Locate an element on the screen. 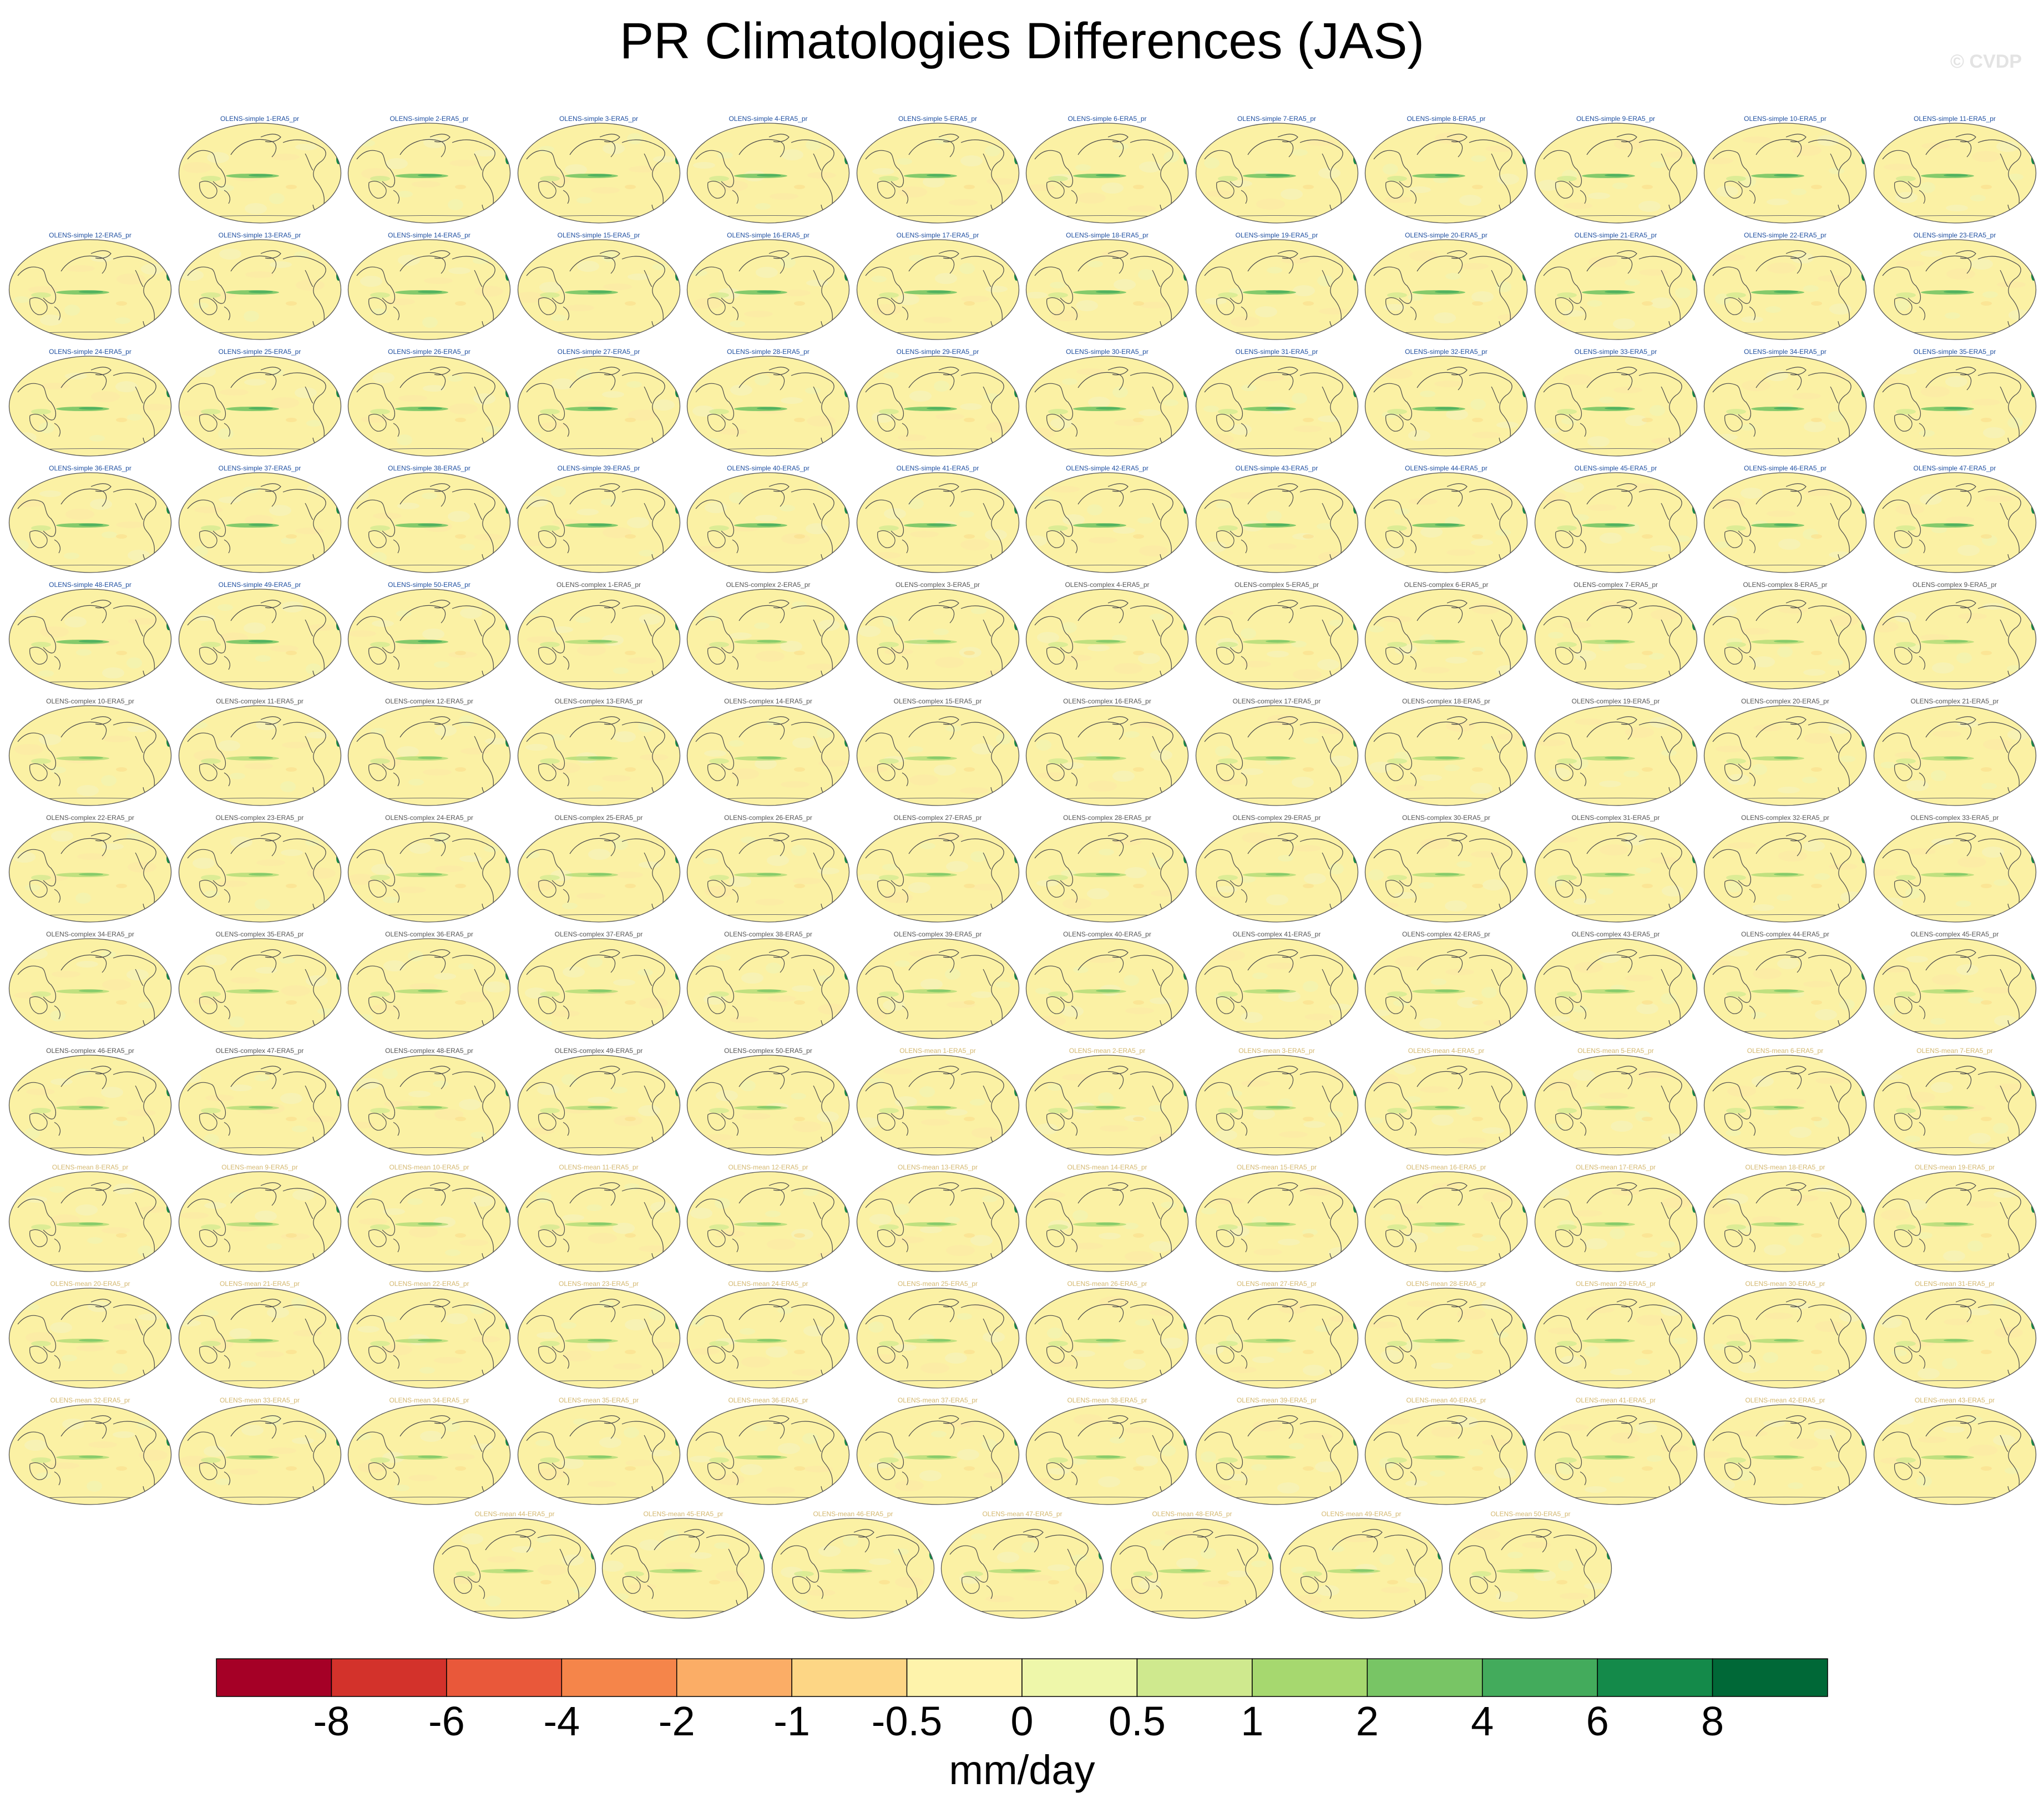 The height and width of the screenshot is (1808, 2044). map-panel: OLENS-mean 10-ERA5_pr is located at coordinates (429, 1217).